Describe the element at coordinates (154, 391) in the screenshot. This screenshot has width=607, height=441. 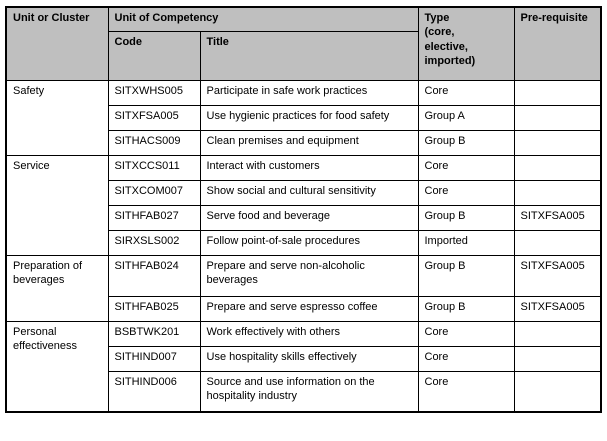
I see `code-cell: SITHIND006` at that location.